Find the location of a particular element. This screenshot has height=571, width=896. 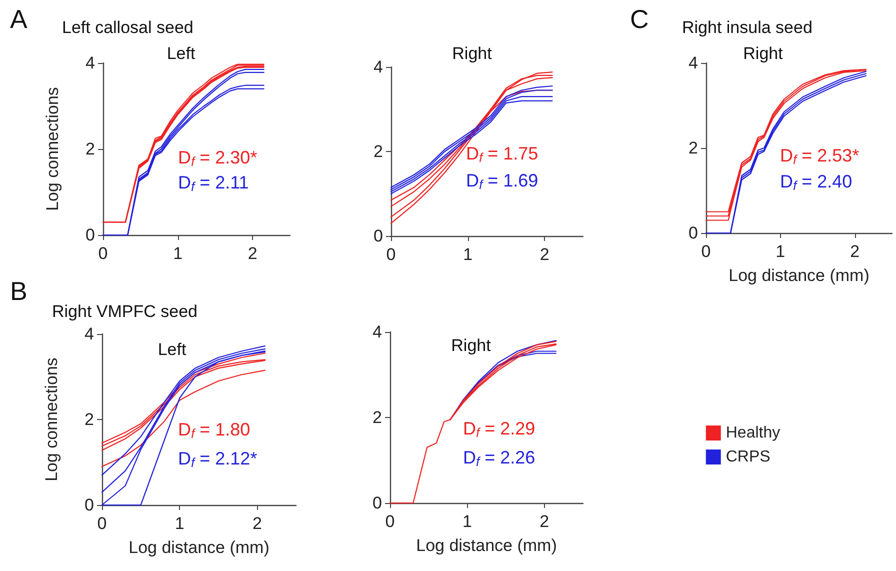

chart-title: Right VMPFC seed is located at coordinates (125, 311).